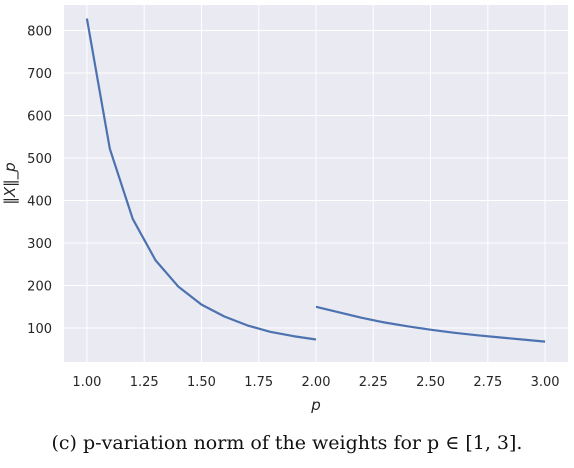 This screenshot has height=468, width=574. What do you see at coordinates (487, 382) in the screenshot?
I see `x-tick-label: 2.75` at bounding box center [487, 382].